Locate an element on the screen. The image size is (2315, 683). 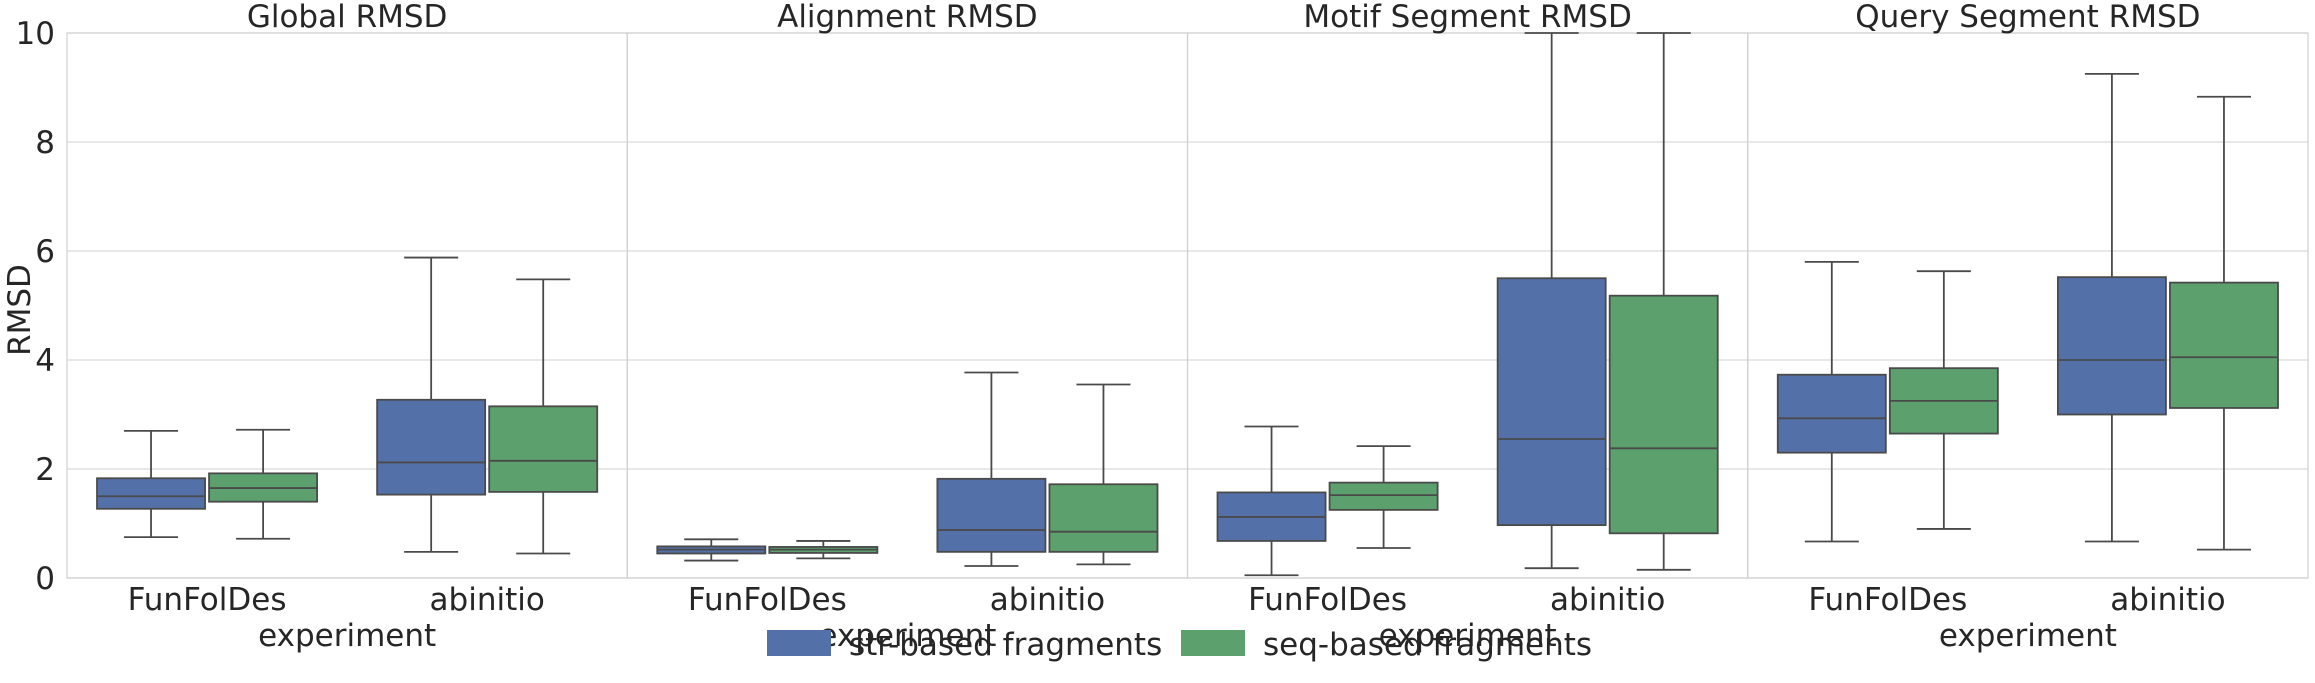
y-tick-label: 8 is located at coordinates (45, 143).